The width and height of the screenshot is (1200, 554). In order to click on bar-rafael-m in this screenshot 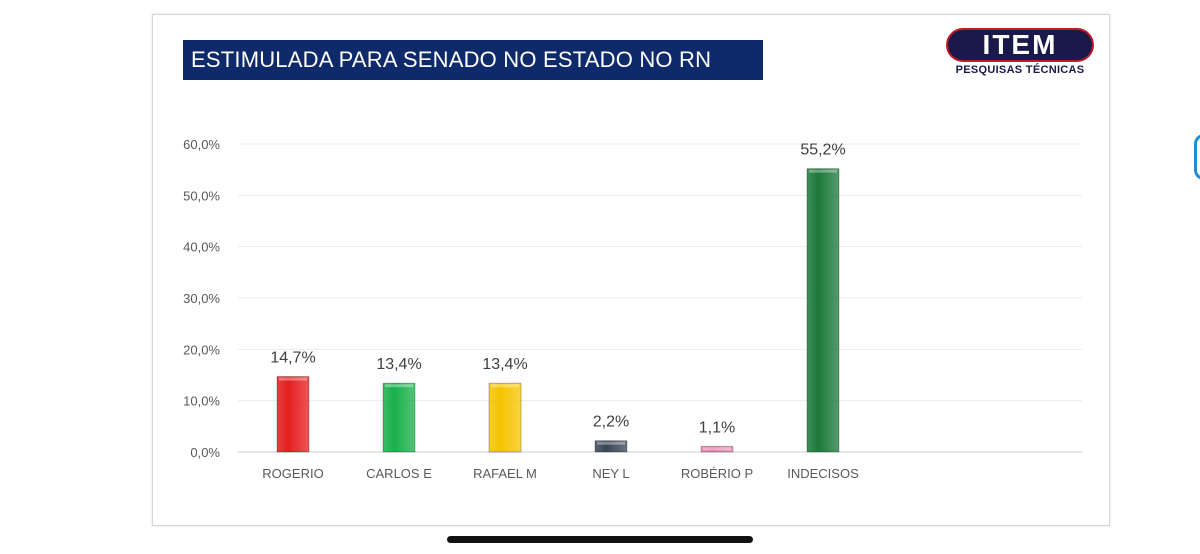, I will do `click(505, 417)`.